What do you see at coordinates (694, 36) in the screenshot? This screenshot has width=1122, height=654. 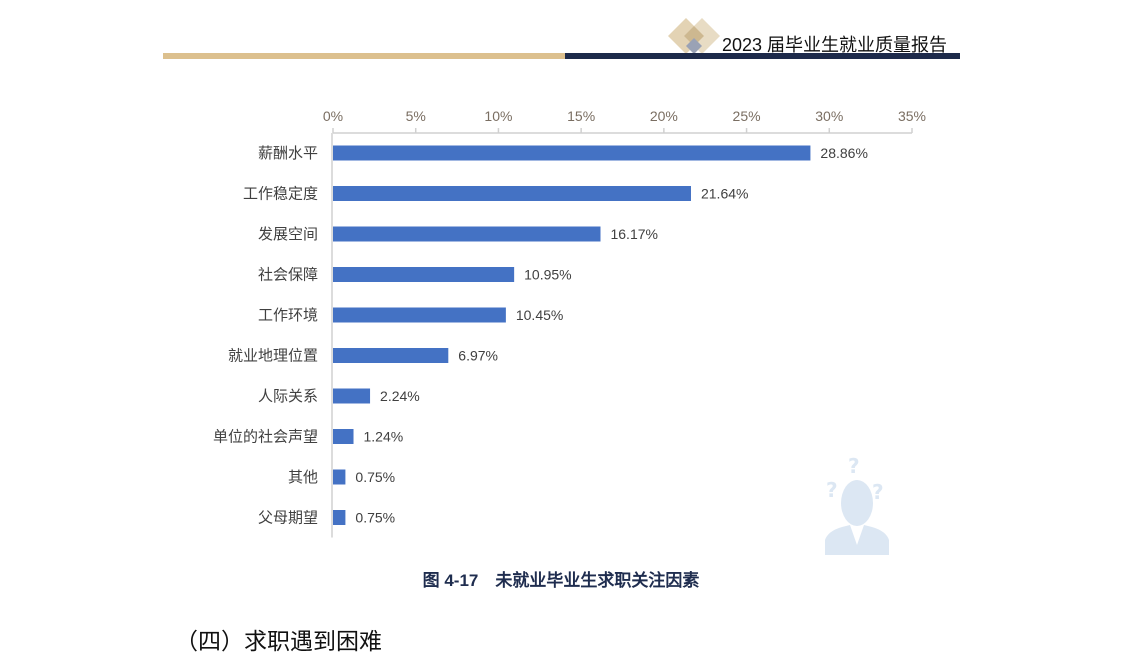 I see `diamond-logo-icon` at bounding box center [694, 36].